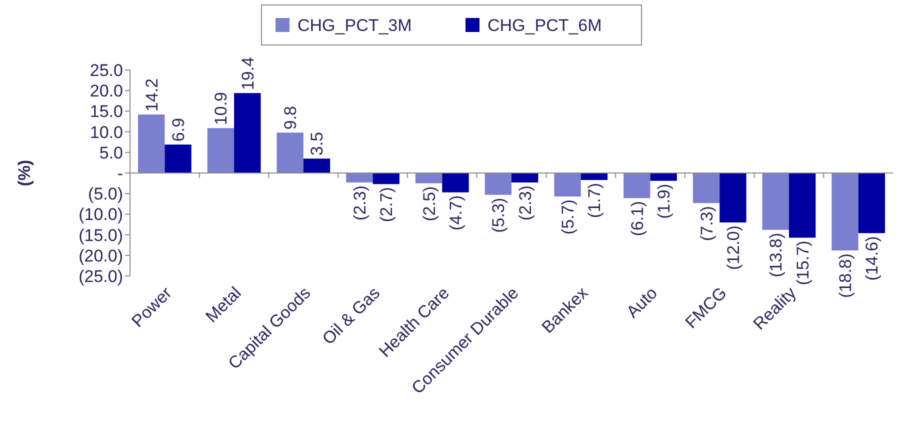  What do you see at coordinates (456, 212) in the screenshot?
I see `data-label: (4.7)` at bounding box center [456, 212].